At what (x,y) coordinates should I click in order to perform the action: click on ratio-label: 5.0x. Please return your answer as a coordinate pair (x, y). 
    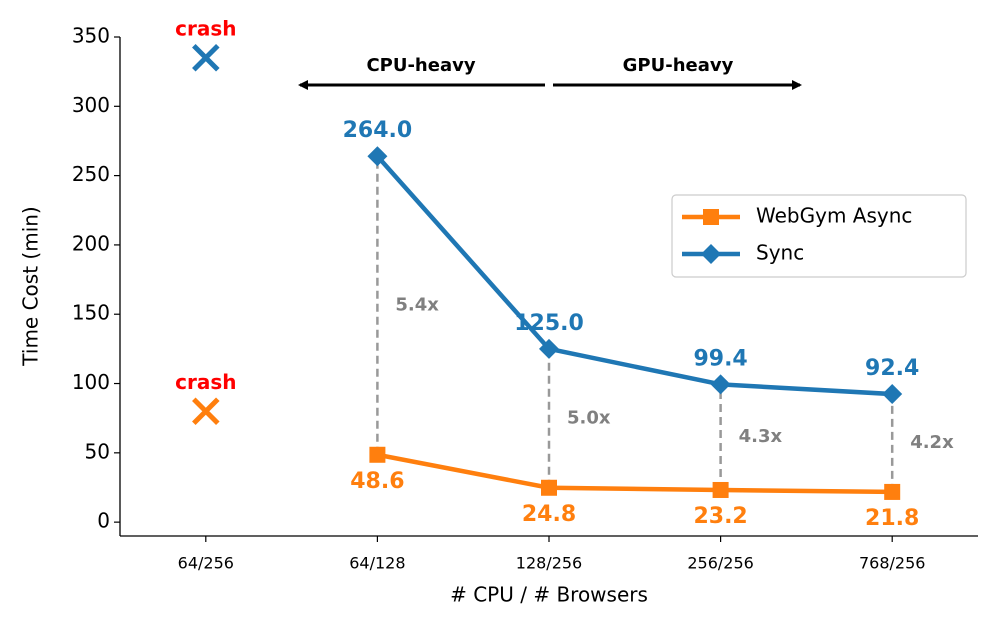
    Looking at the image, I should click on (589, 417).